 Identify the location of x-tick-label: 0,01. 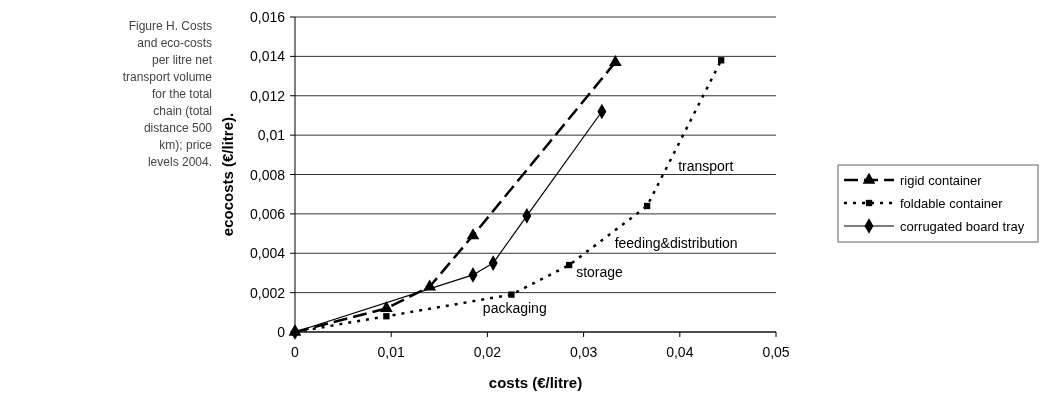
(391, 352).